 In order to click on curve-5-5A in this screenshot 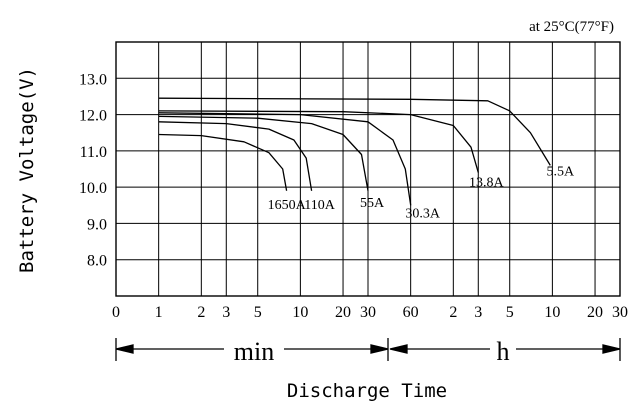, I will do `click(354, 131)`.